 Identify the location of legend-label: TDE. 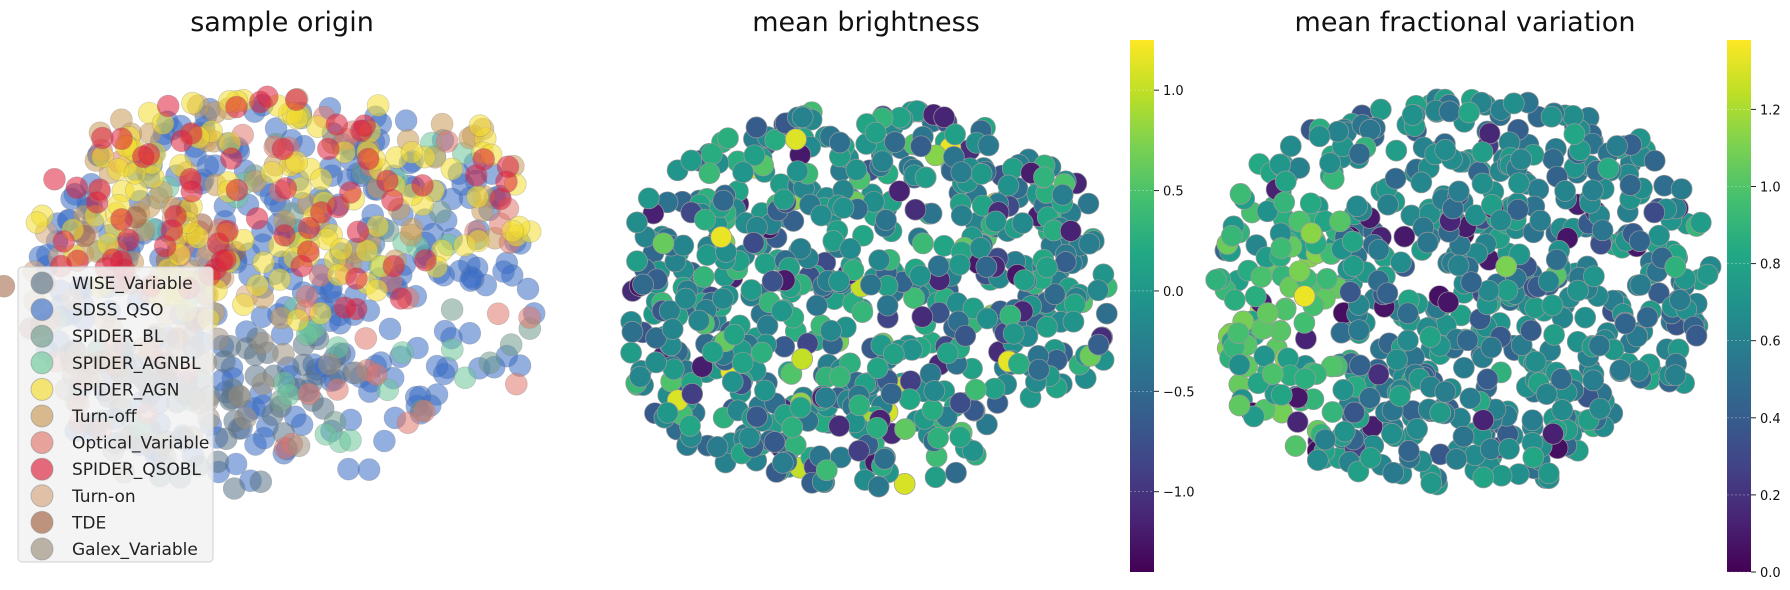
(88, 523).